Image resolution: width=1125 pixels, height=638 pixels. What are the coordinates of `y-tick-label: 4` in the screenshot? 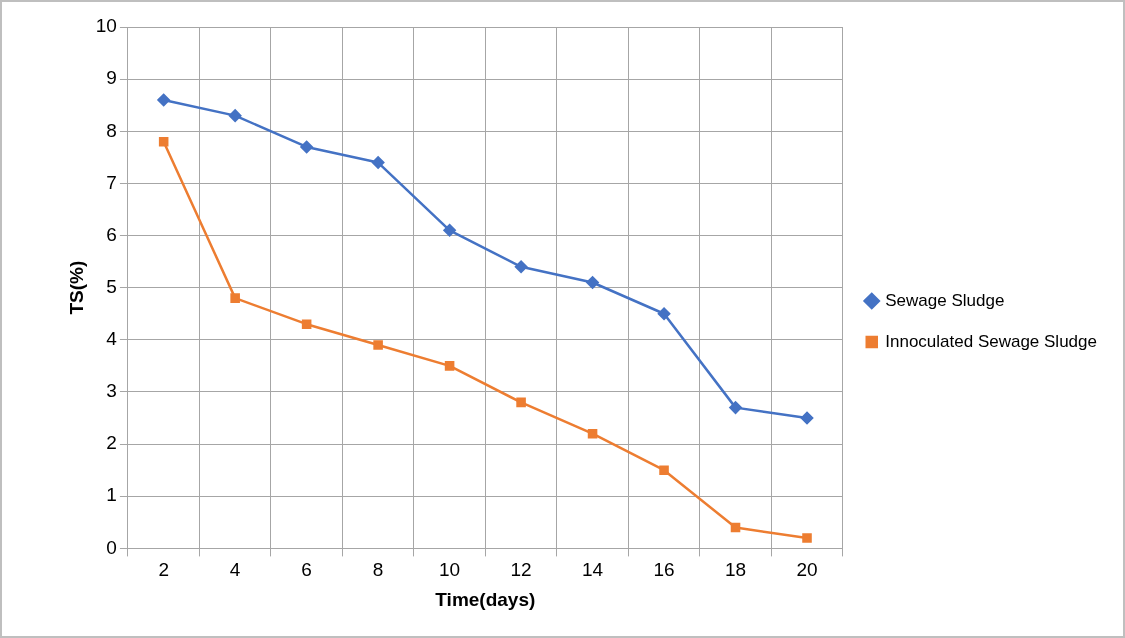 It's located at (112, 339).